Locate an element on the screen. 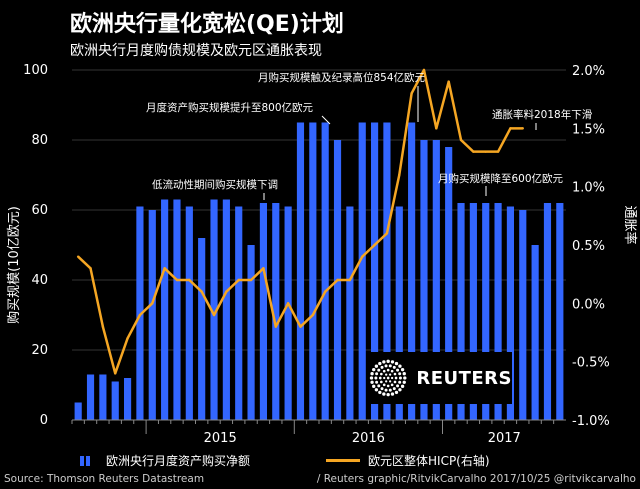 The image size is (640, 489). x-tick-label: 2017 is located at coordinates (504, 438).